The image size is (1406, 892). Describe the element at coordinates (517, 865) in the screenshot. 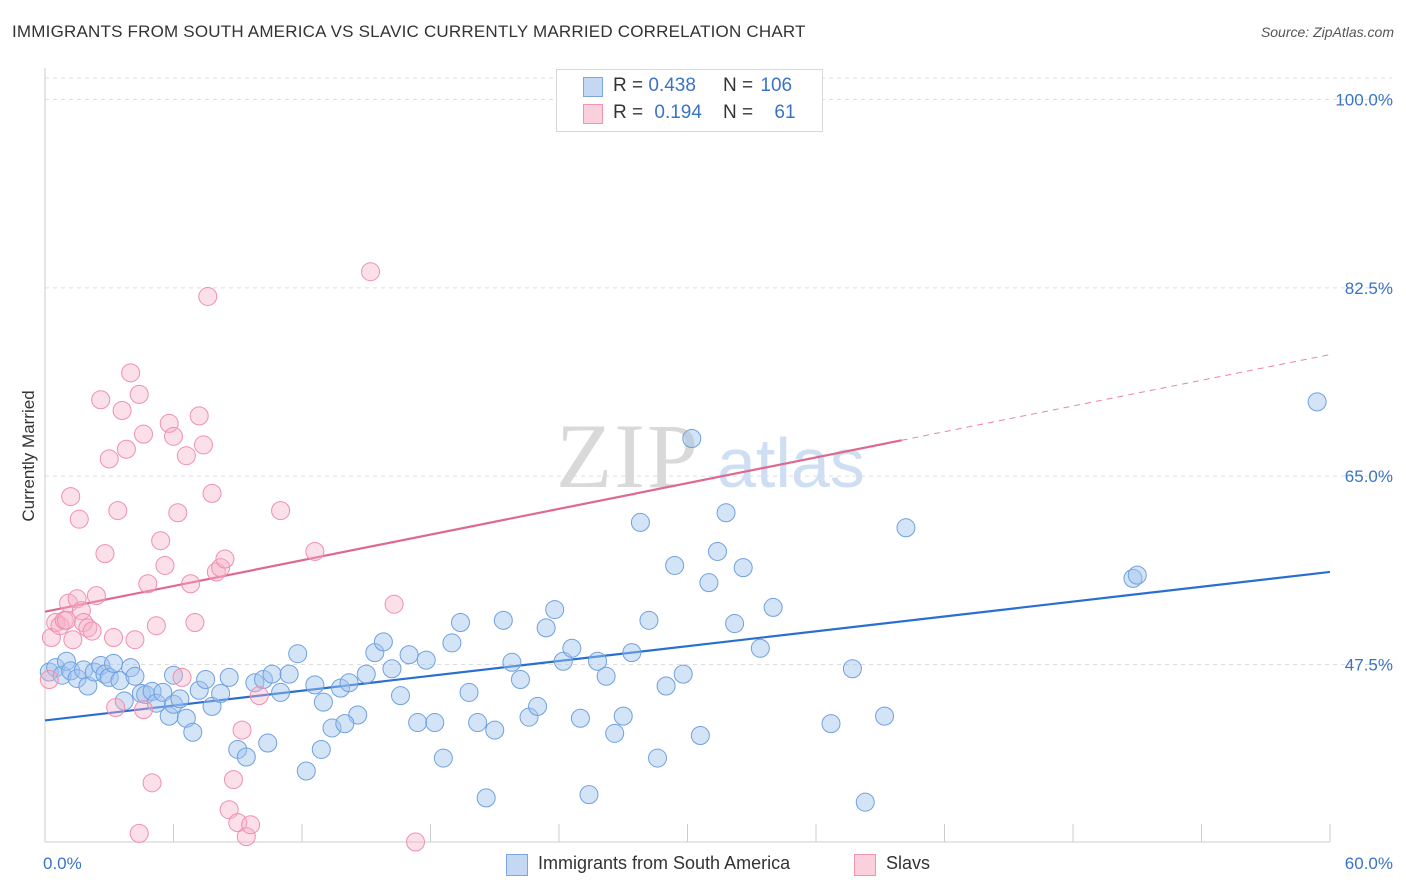

I see `legend-swatch-immigrants` at that location.